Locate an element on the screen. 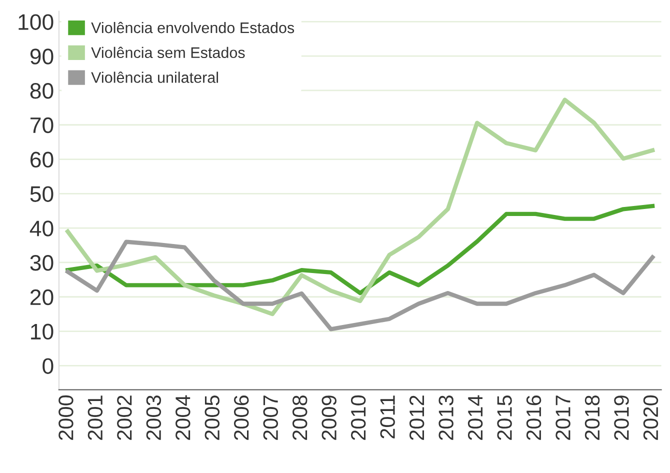  y-tick-label: 80 is located at coordinates (42, 91).